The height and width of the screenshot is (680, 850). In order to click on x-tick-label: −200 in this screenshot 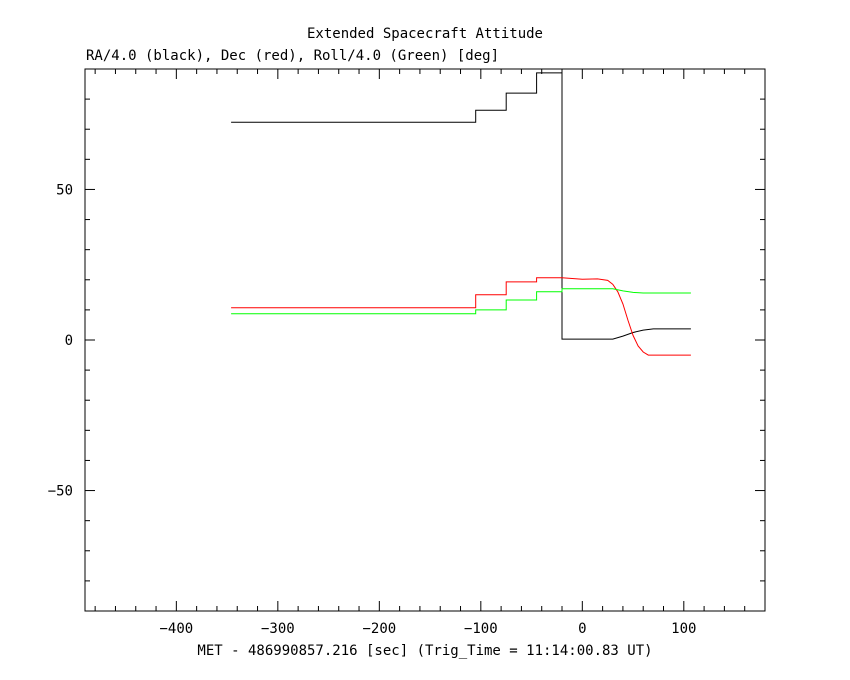, I will do `click(379, 629)`.